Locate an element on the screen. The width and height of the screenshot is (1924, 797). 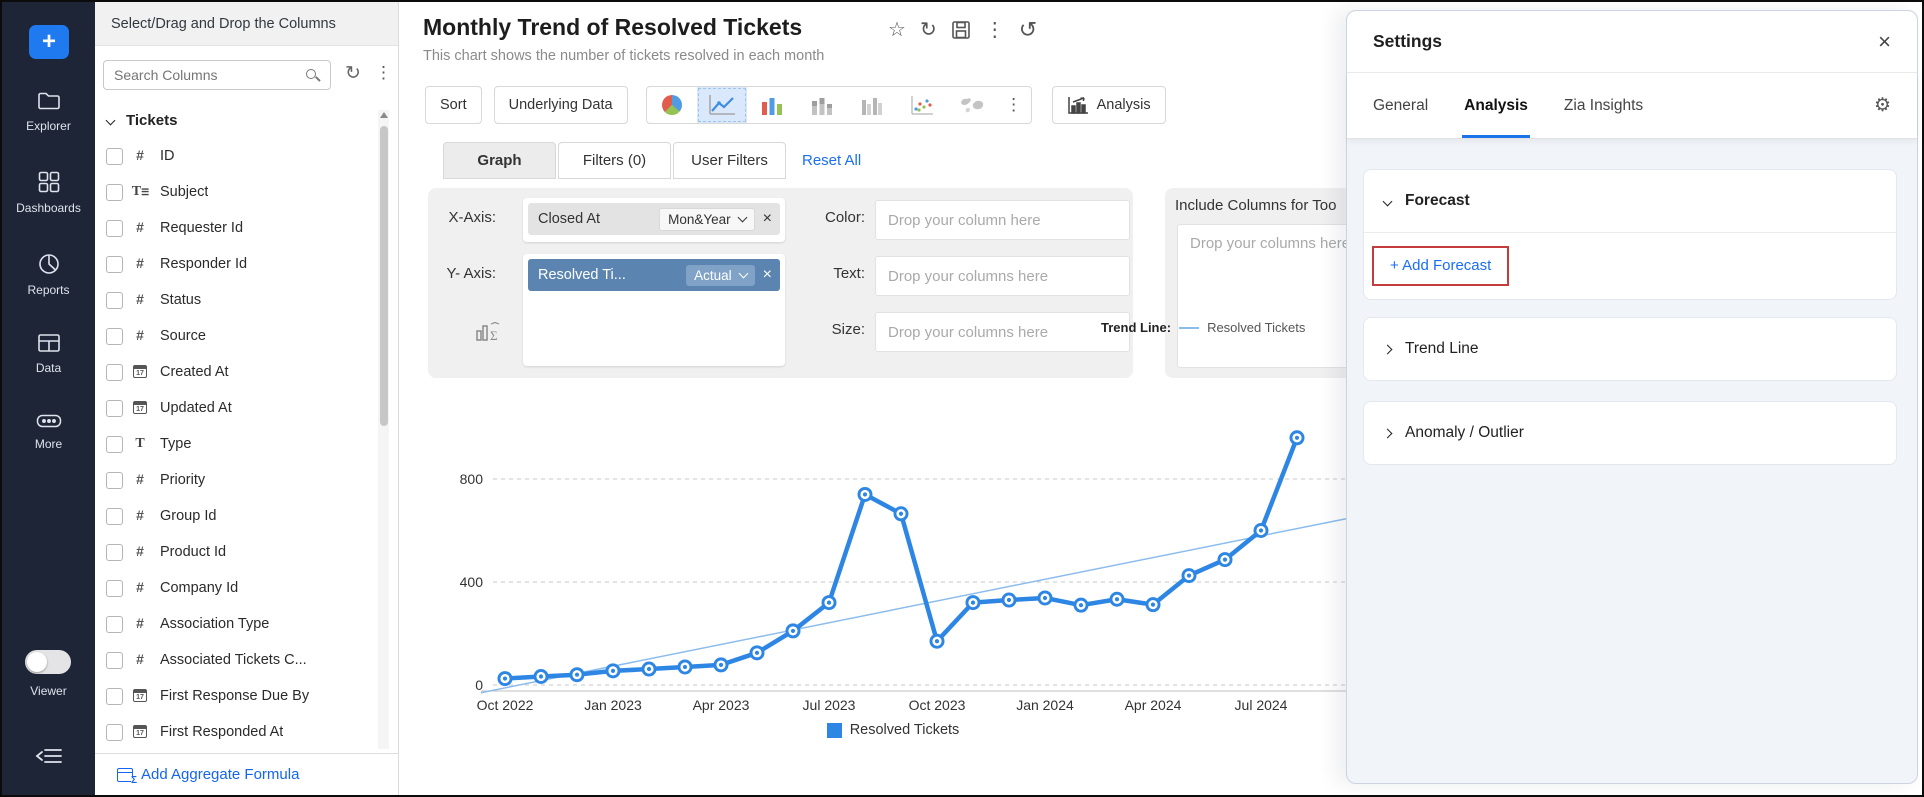
scatter-chart-icon is located at coordinates (922, 105).